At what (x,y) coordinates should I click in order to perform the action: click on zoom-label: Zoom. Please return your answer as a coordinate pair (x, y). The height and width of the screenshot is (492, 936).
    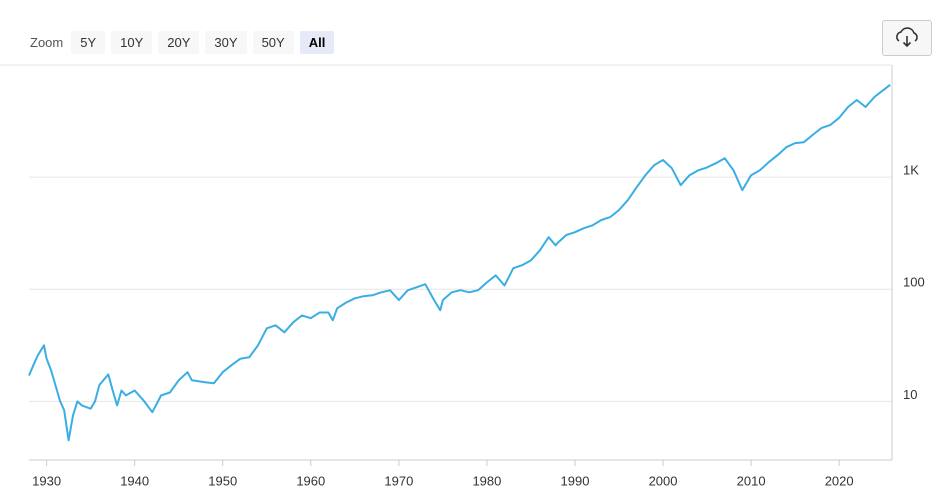
    Looking at the image, I should click on (47, 42).